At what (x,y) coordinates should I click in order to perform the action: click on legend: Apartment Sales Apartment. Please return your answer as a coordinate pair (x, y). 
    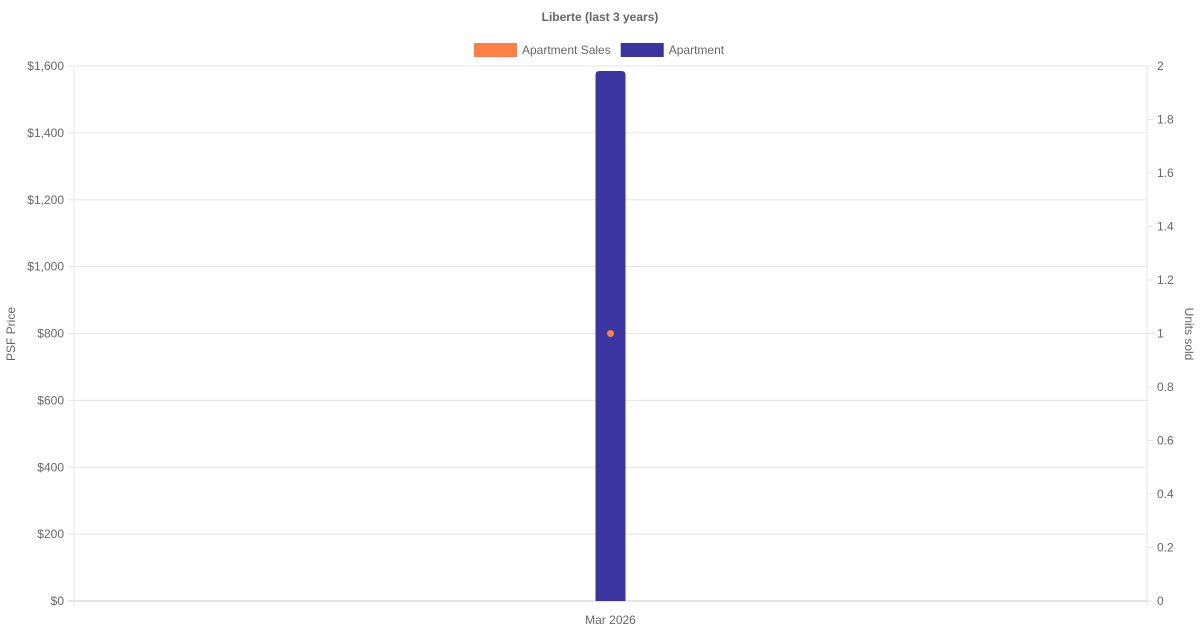
    Looking at the image, I should click on (599, 50).